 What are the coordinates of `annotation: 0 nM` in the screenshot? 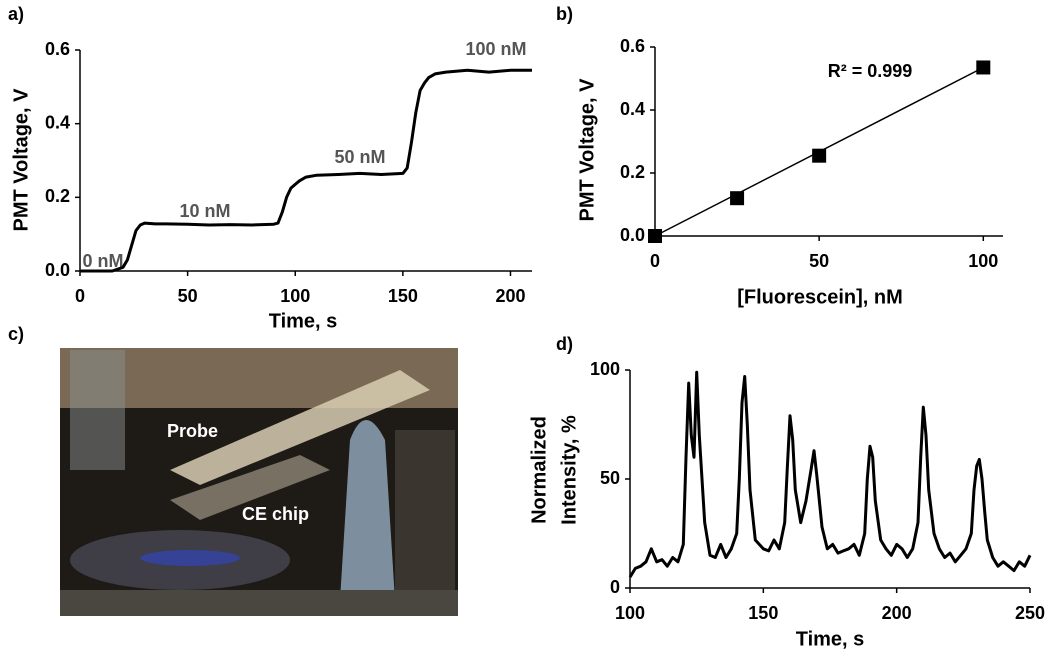 It's located at (102, 261).